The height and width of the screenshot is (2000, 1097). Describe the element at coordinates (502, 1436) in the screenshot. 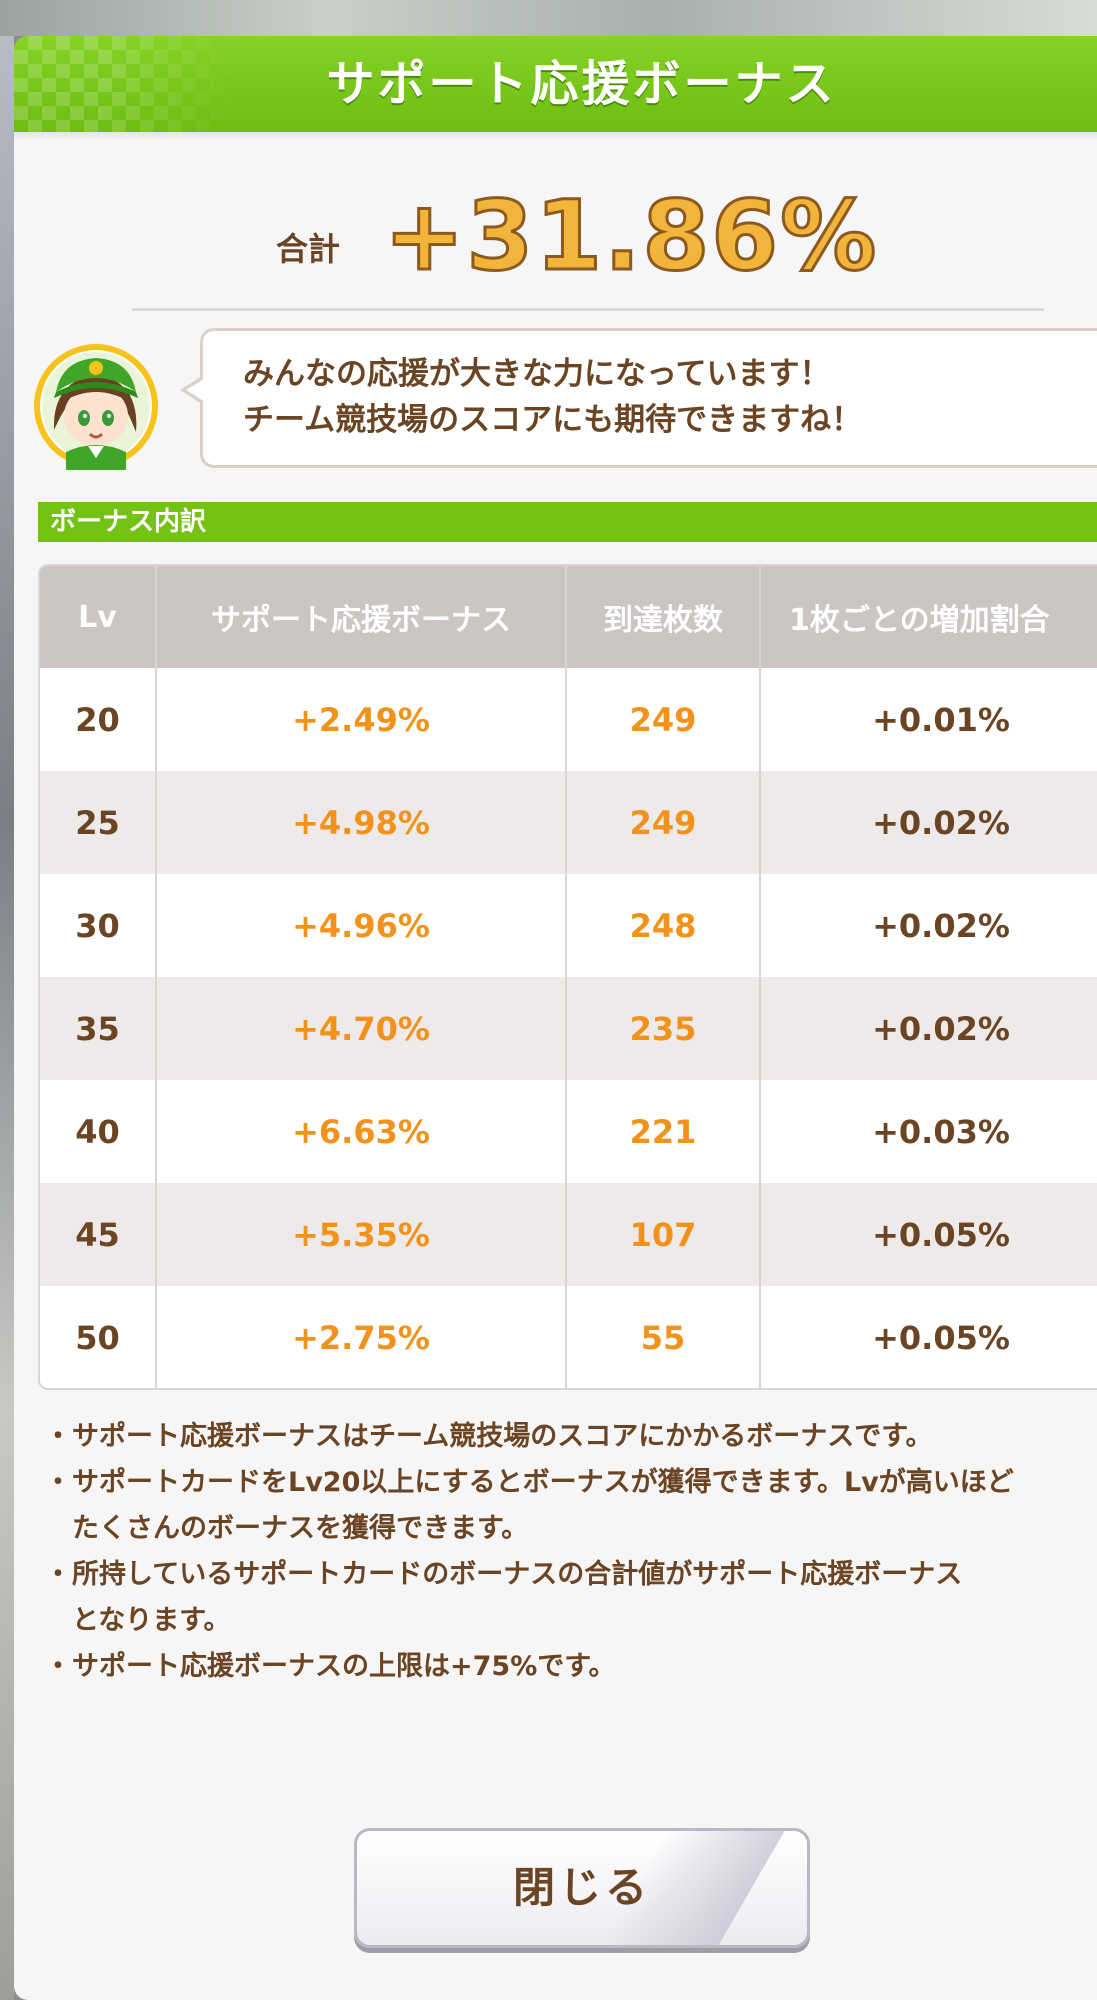

I see `note-text: サポート応援ボーナスはチーム競技場のスコアにかかるボーナスです。` at that location.